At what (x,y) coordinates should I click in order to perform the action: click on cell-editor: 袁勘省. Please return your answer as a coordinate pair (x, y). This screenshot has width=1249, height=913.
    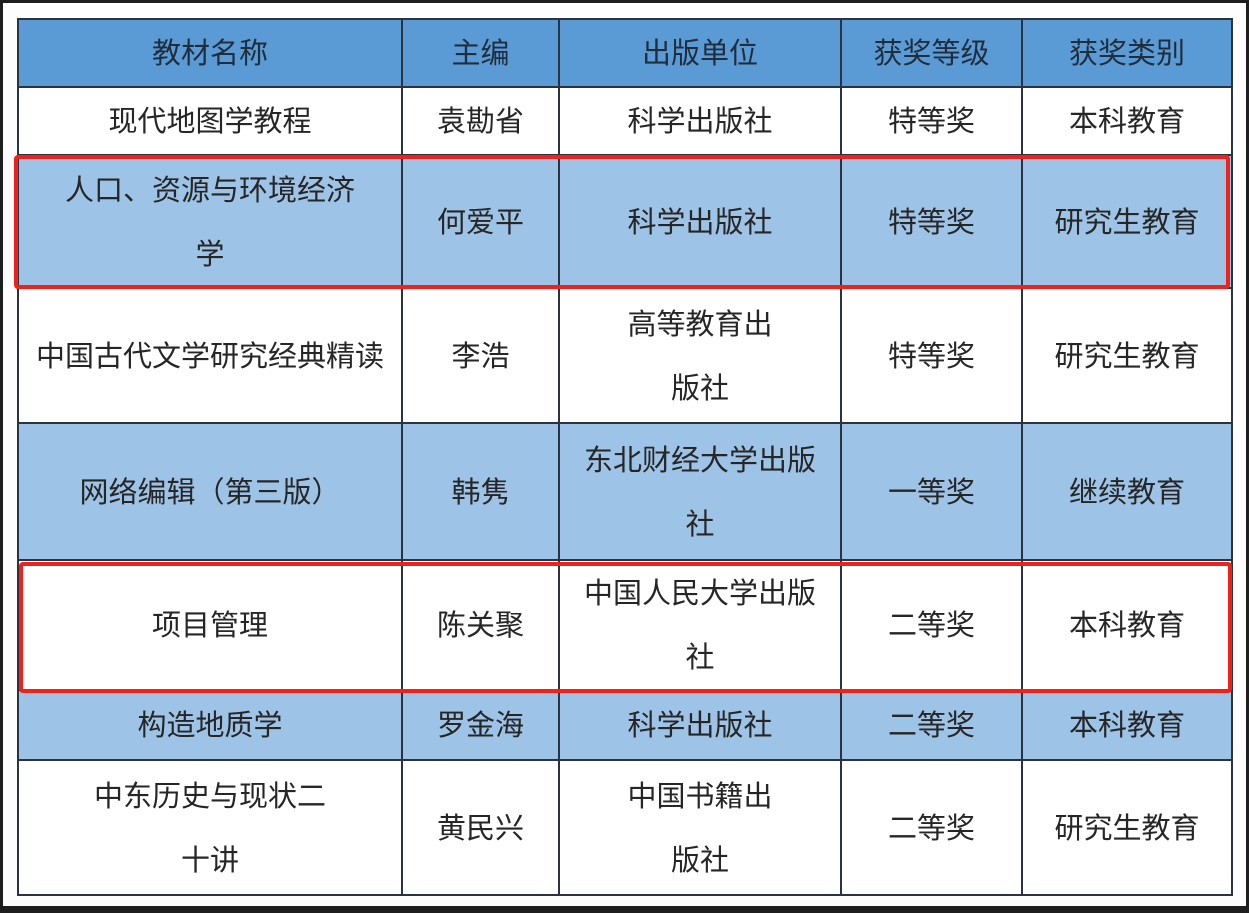
    Looking at the image, I should click on (480, 121).